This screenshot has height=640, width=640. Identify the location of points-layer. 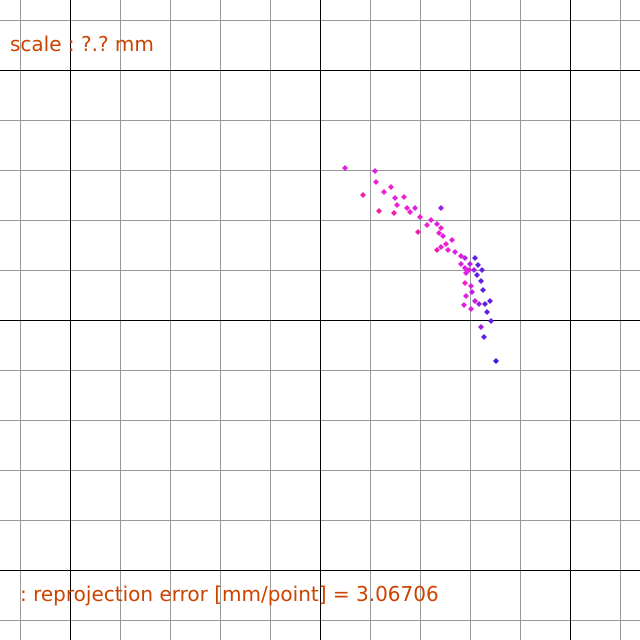
(420, 264).